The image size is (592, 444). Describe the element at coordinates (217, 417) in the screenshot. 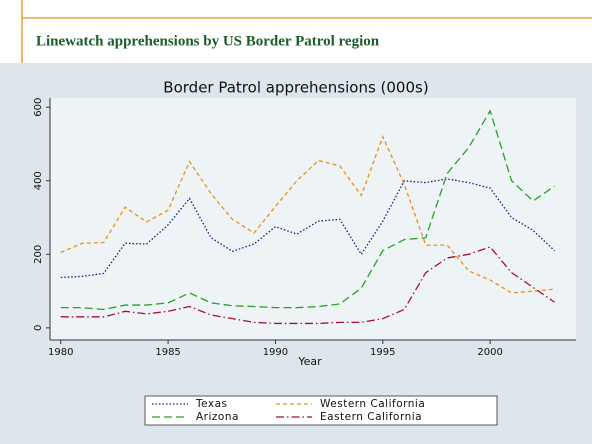

I see `legend-label: Arizona` at that location.